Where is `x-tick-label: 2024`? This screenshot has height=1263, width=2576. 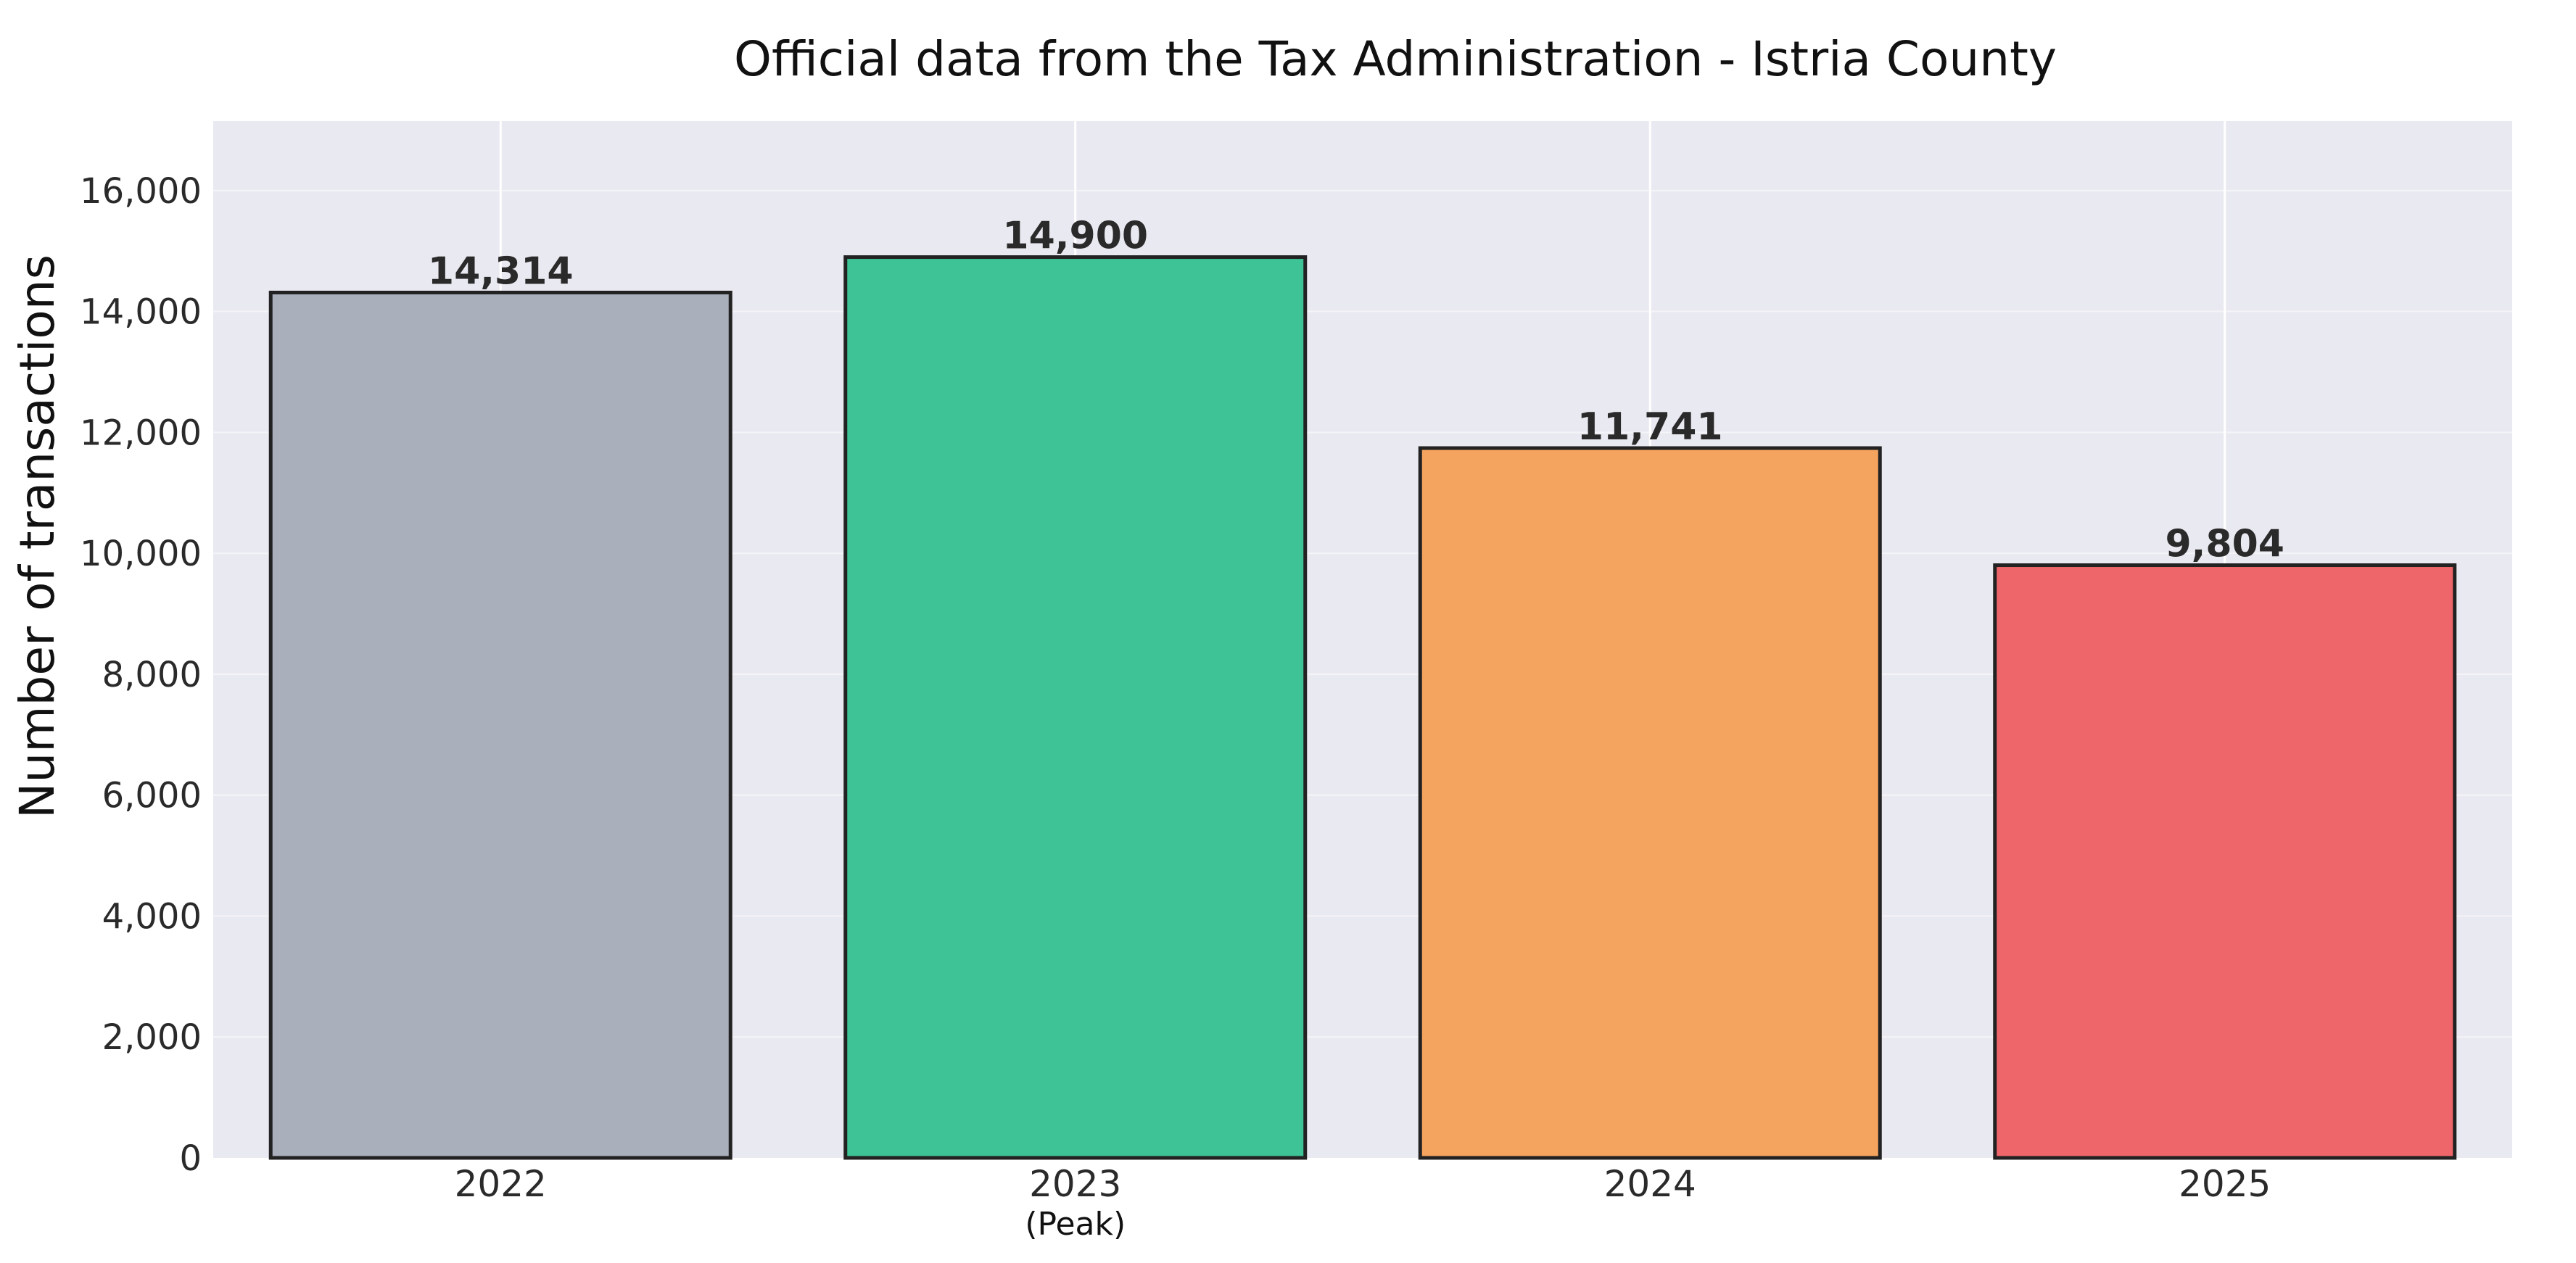
x-tick-label: 2024 is located at coordinates (1650, 1184).